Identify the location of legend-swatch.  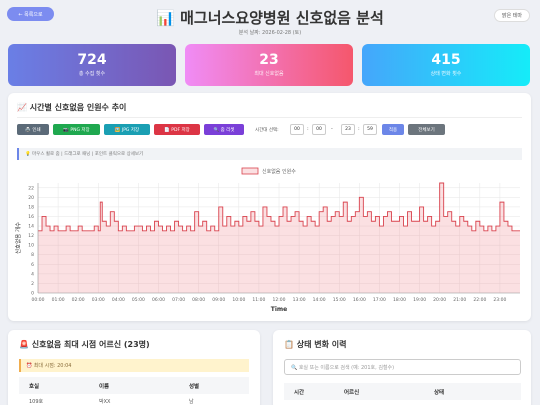
(250, 171).